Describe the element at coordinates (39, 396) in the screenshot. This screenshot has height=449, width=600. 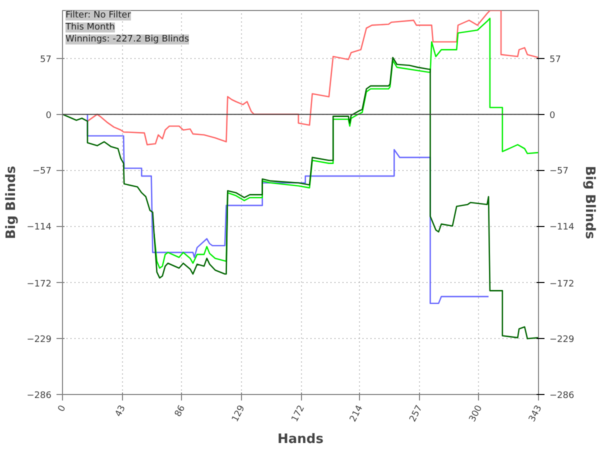
I see `y-tick-label: −286` at that location.